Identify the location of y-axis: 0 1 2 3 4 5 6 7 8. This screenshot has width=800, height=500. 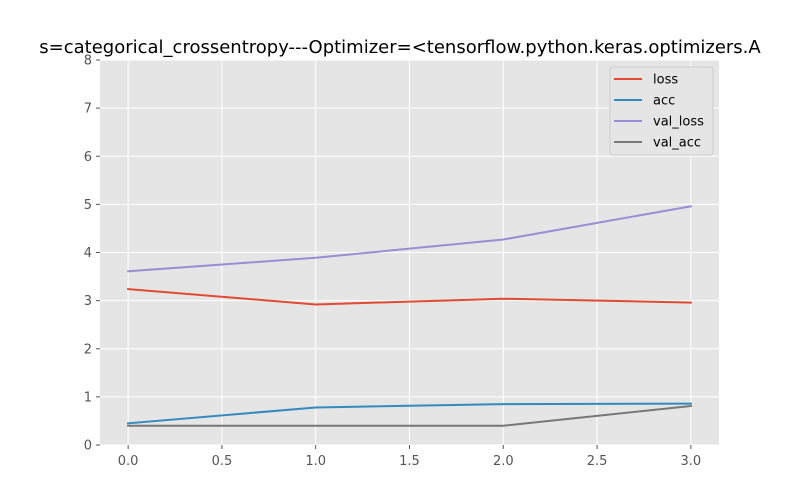
(92, 254).